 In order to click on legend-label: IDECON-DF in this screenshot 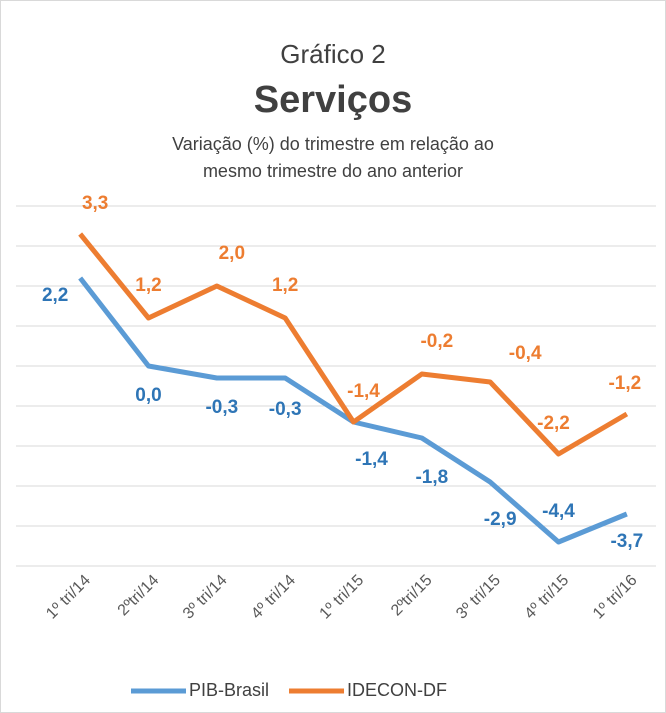, I will do `click(397, 690)`.